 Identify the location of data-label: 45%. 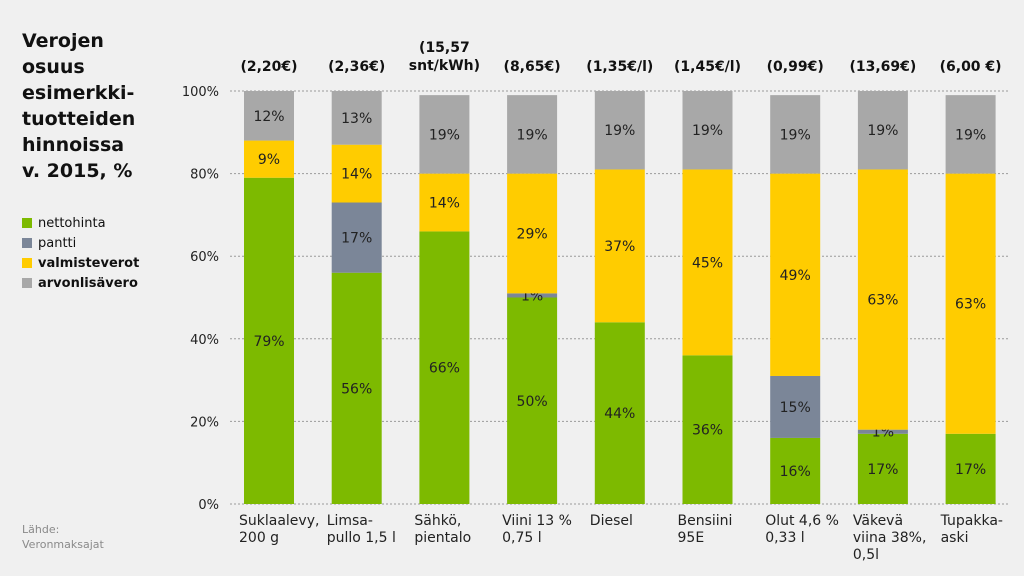
(707, 263).